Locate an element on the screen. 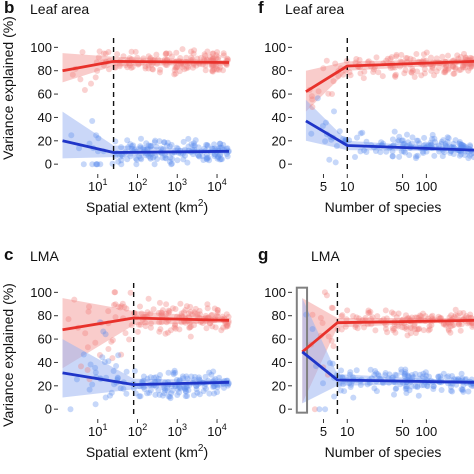  x-tick-label: 10² is located at coordinates (137, 185).